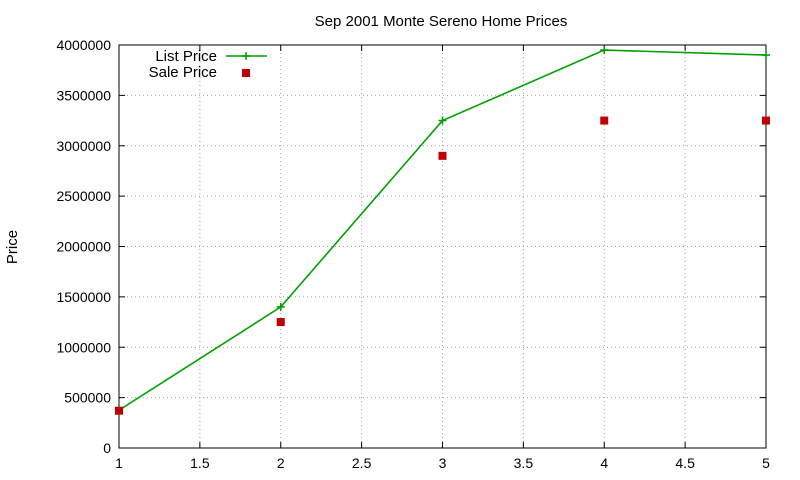 The width and height of the screenshot is (800, 480). Describe the element at coordinates (186, 56) in the screenshot. I see `legend-label-list-price: List Price` at that location.